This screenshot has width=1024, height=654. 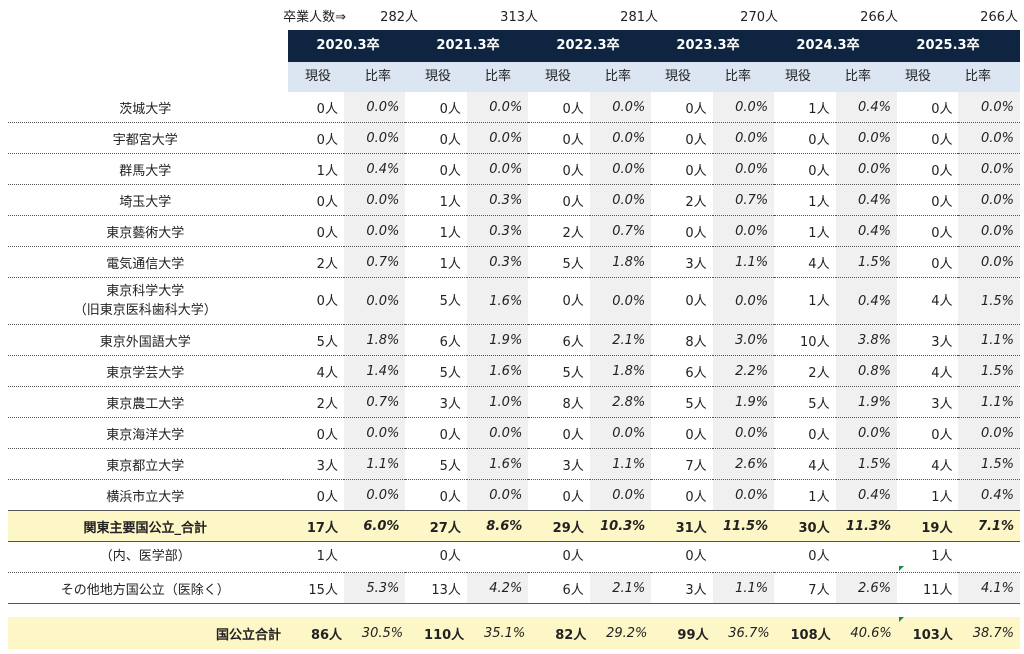 What do you see at coordinates (399, 17) in the screenshot?
I see `graduates-2020: 282人` at bounding box center [399, 17].